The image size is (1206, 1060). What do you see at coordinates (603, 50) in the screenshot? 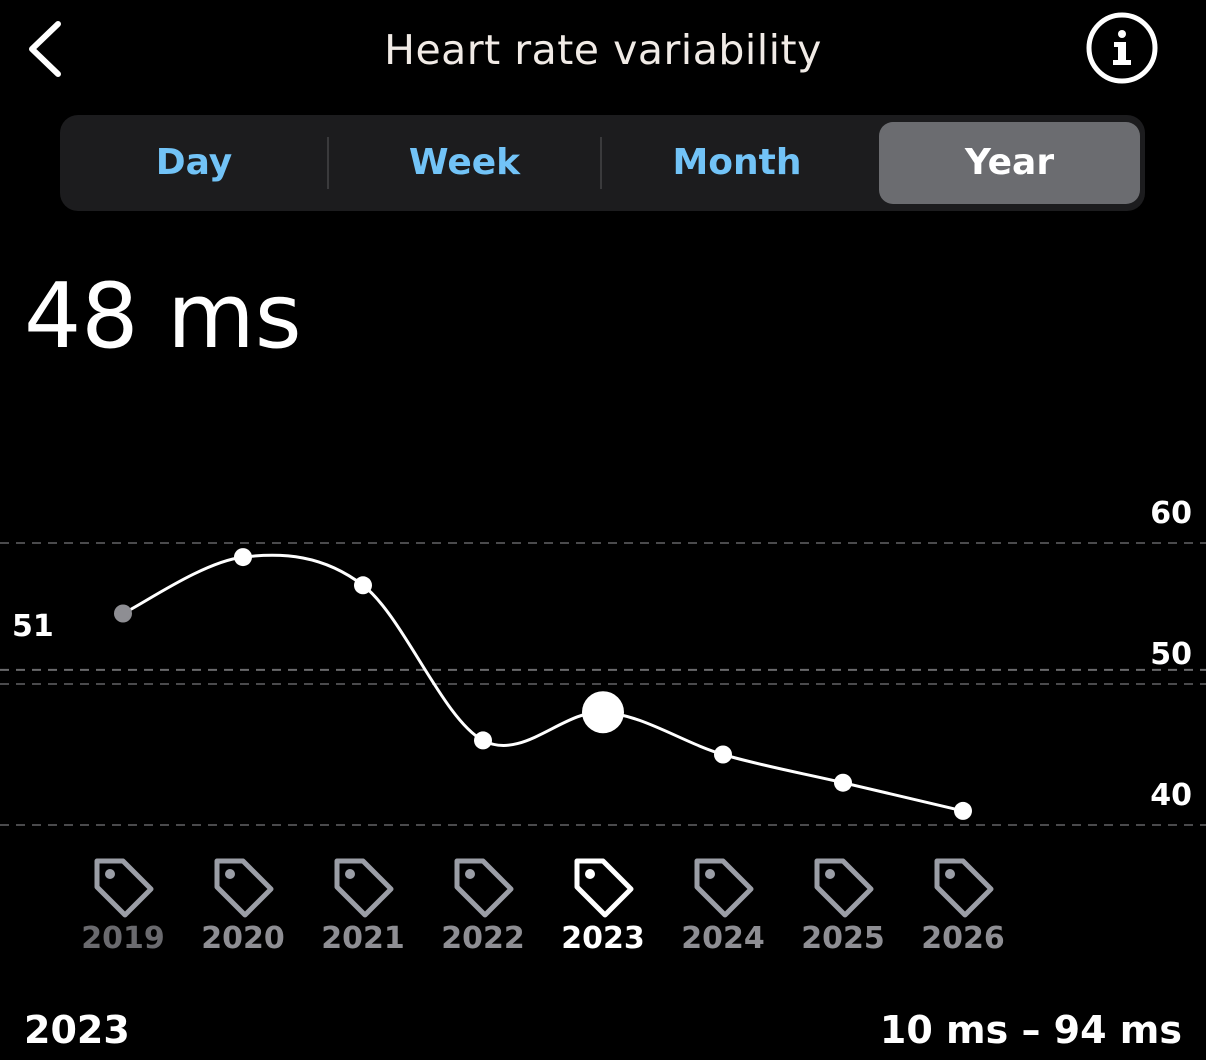
I see `page-title: Heart rate variability` at bounding box center [603, 50].